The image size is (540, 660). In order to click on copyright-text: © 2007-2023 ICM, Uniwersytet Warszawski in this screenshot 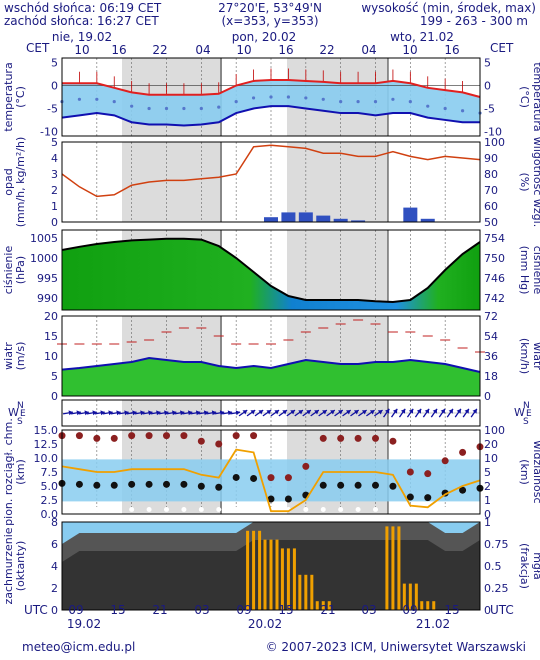, I will do `click(395, 647)`.